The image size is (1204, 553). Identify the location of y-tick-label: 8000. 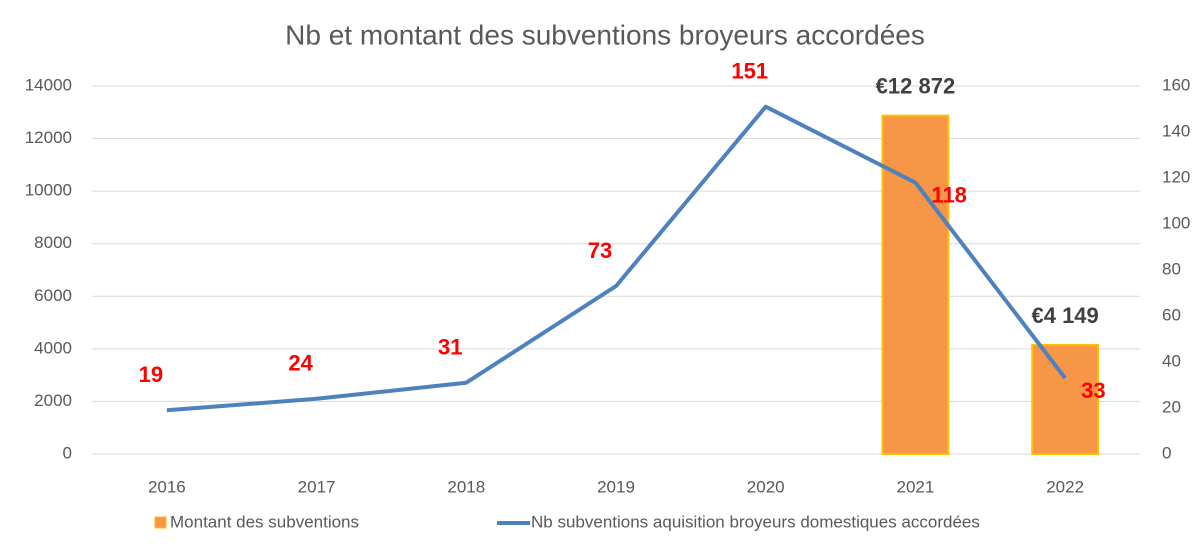
(53, 242).